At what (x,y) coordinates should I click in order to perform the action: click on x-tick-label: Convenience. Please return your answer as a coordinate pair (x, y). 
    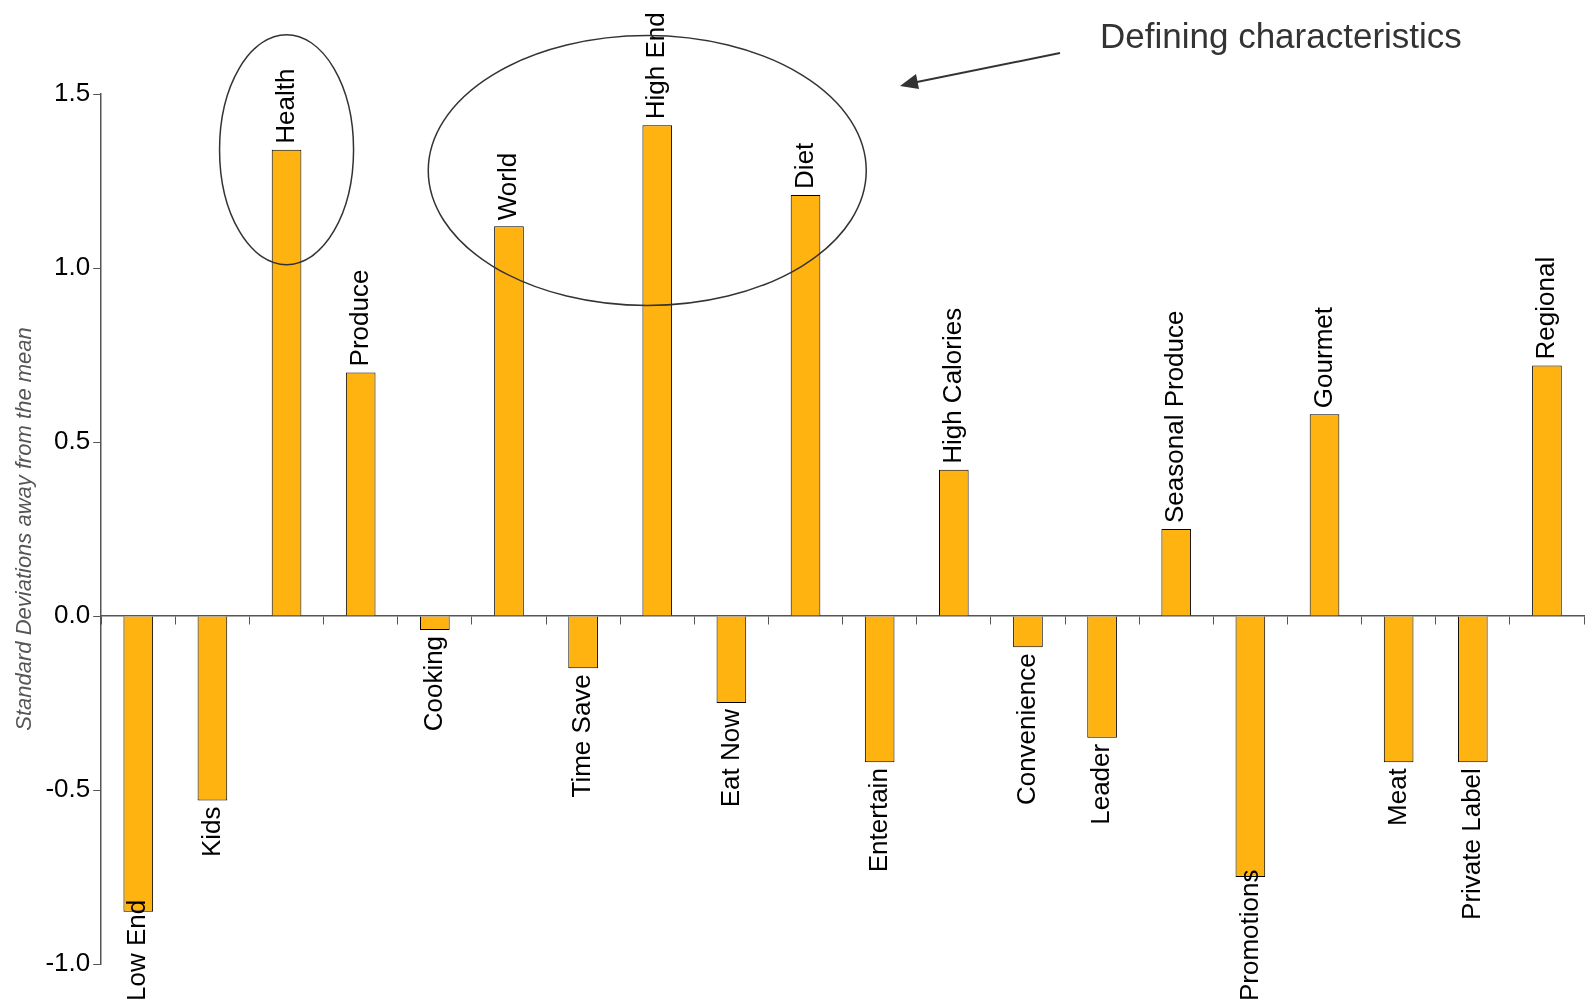
    Looking at the image, I should click on (1026, 729).